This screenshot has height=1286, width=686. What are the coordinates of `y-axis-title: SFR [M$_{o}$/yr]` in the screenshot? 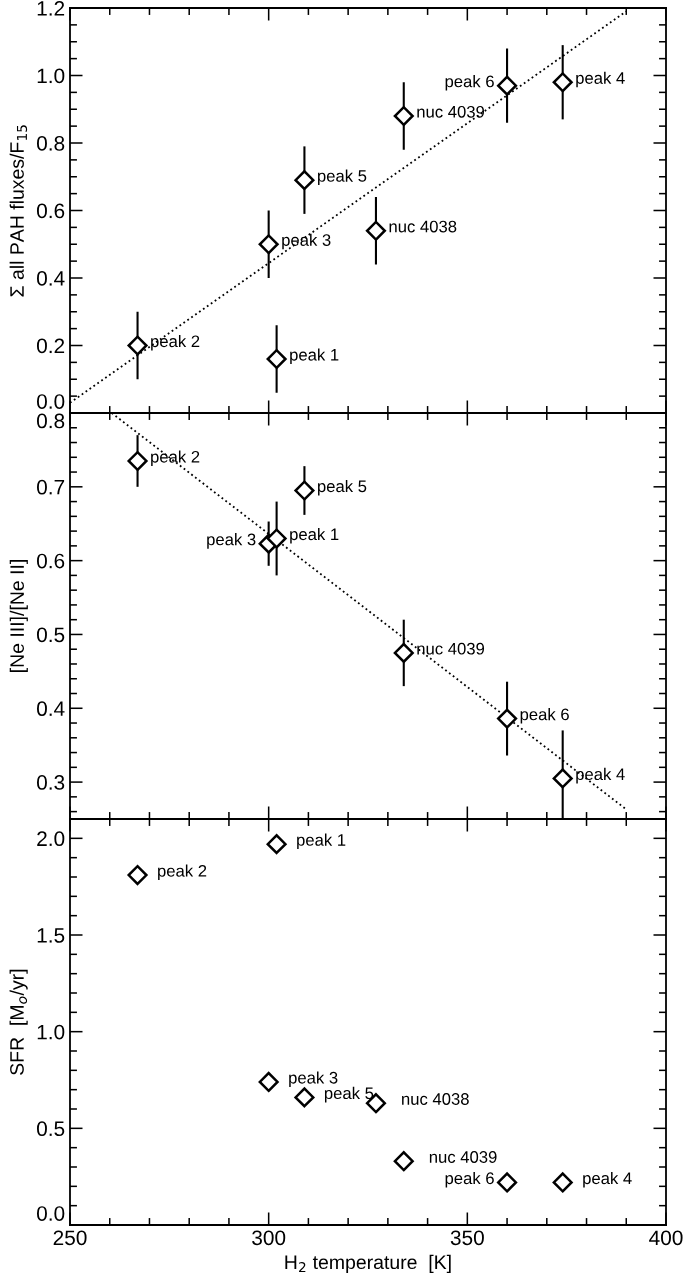 It's located at (18, 1022).